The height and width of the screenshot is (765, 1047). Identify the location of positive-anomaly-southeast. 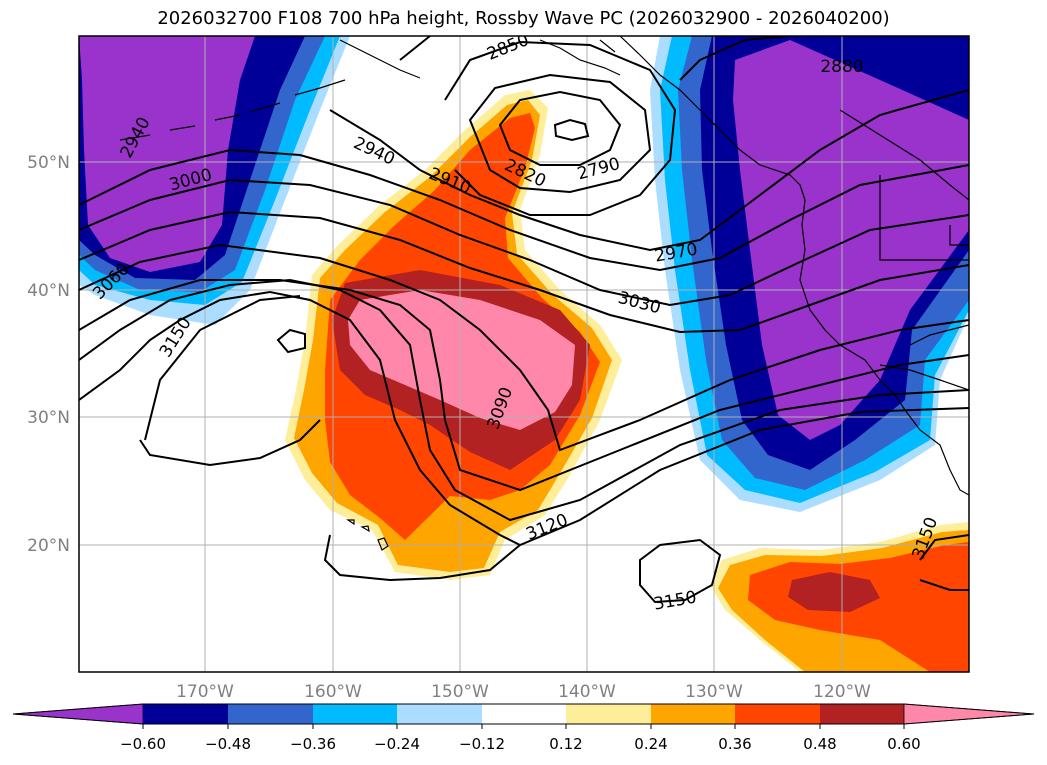
(839, 597).